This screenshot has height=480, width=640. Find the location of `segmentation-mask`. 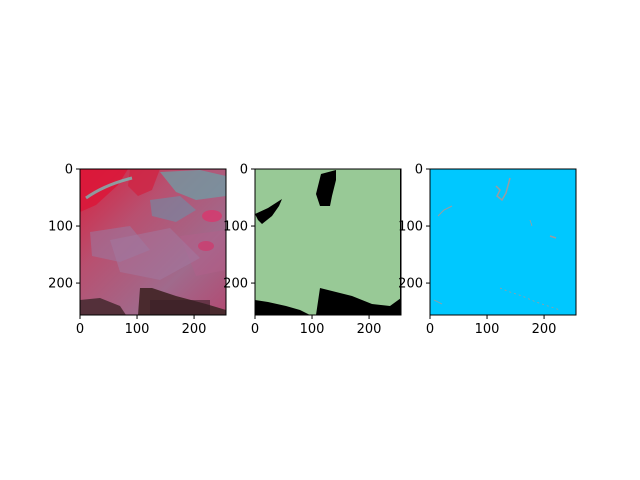

segmentation-mask is located at coordinates (328, 242).